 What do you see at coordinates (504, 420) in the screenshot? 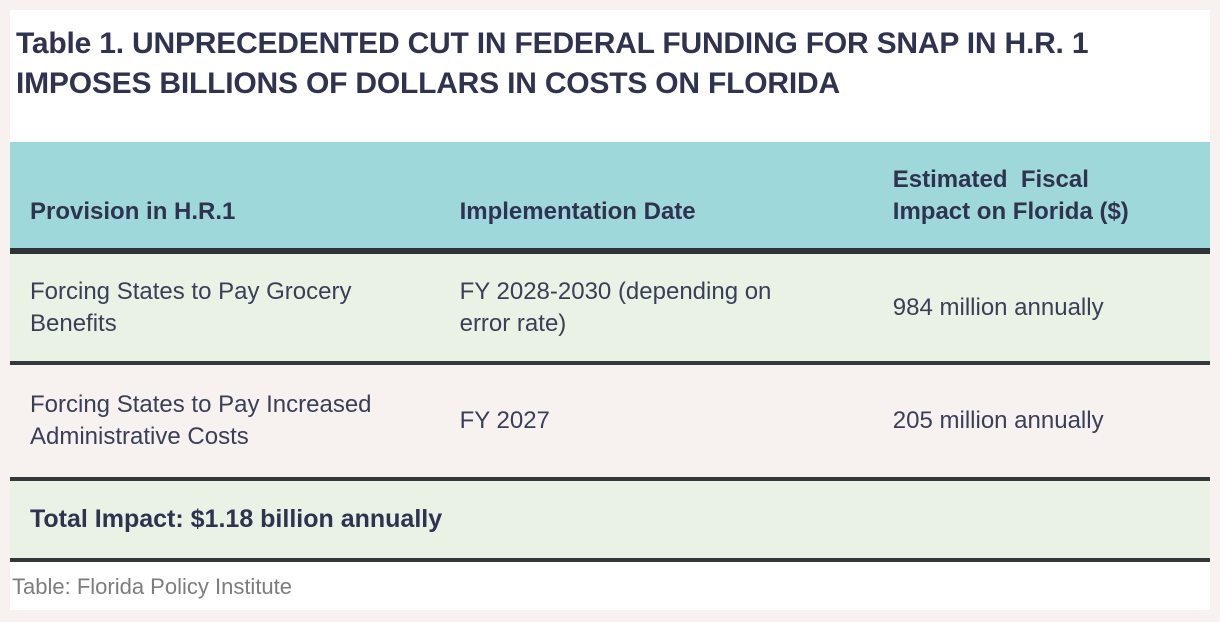
I see `cell-implementation-date: FY 2027` at bounding box center [504, 420].